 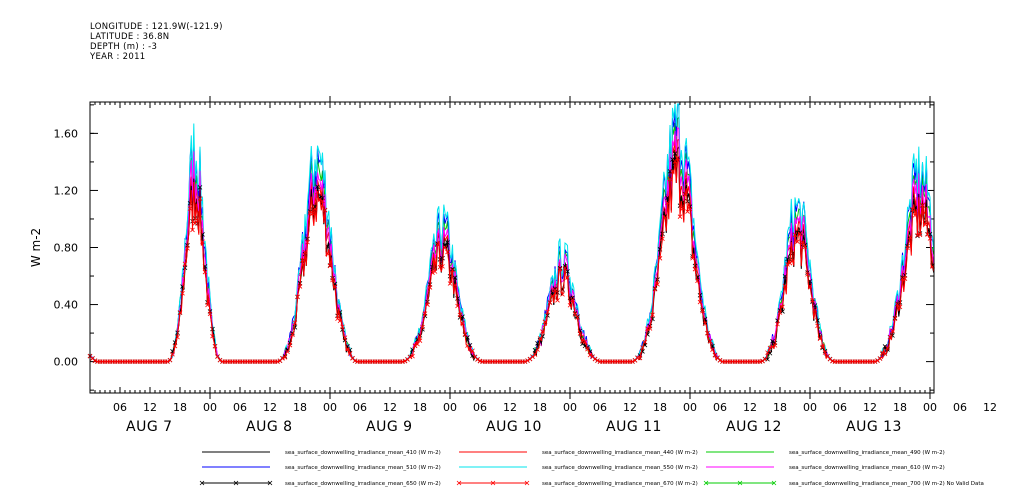 I want to click on x-day-label: AUG 12, so click(x=754, y=427).